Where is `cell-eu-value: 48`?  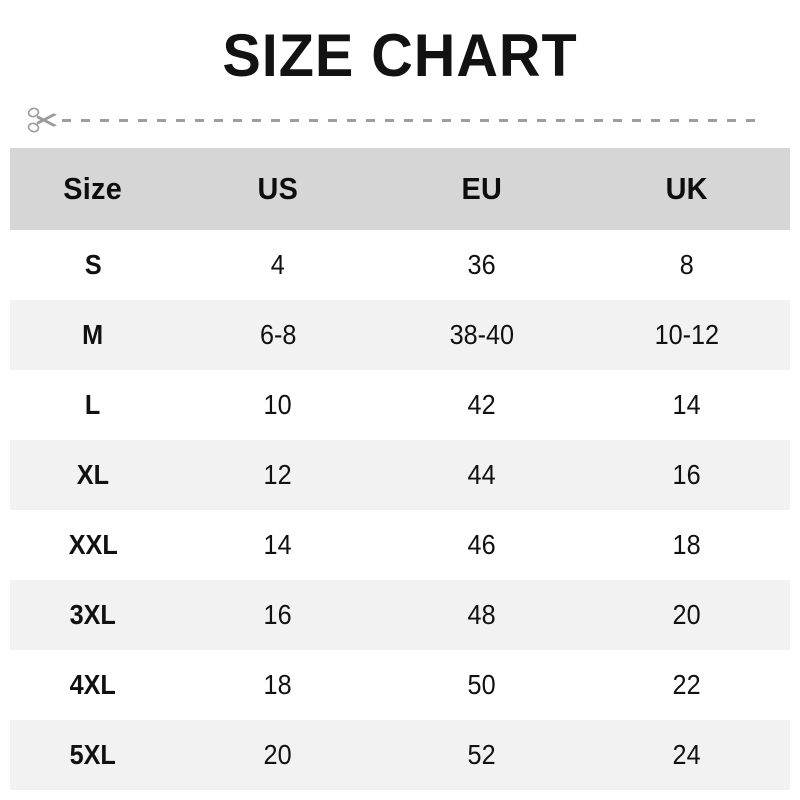
cell-eu-value: 48 is located at coordinates (482, 614).